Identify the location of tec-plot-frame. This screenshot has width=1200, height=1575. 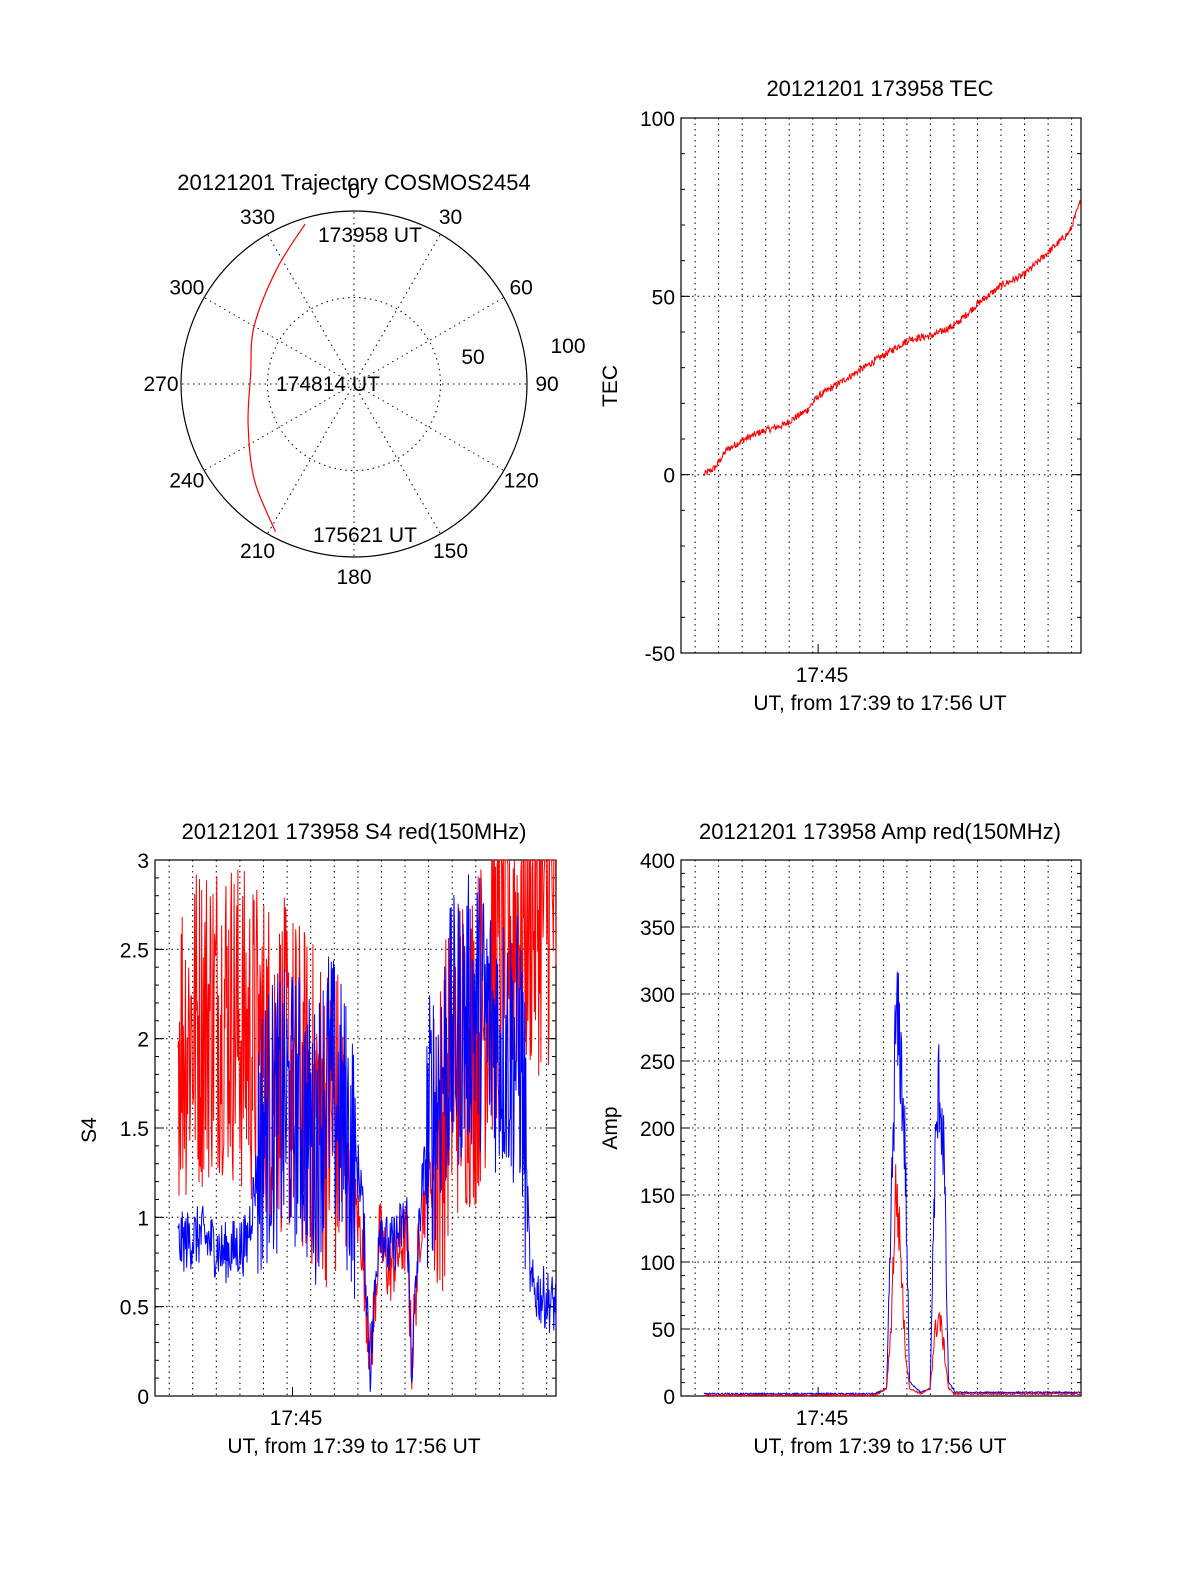
(881, 385).